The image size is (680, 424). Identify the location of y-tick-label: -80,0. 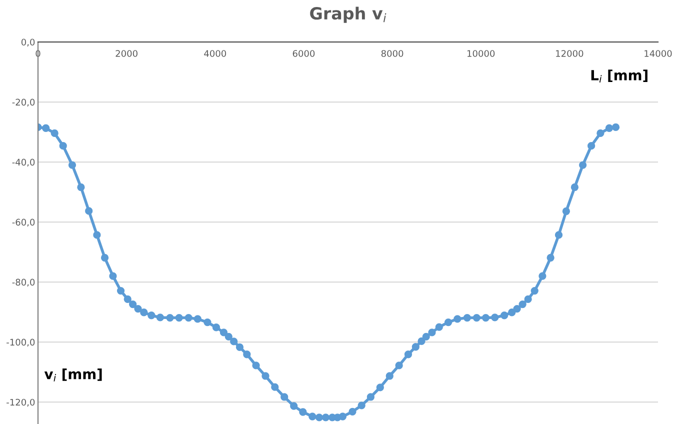
(23, 282).